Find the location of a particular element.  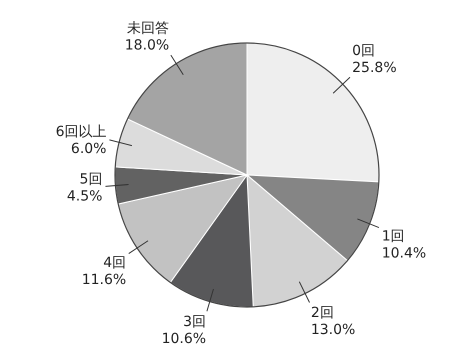

slice-label: 未回答 is located at coordinates (148, 28).